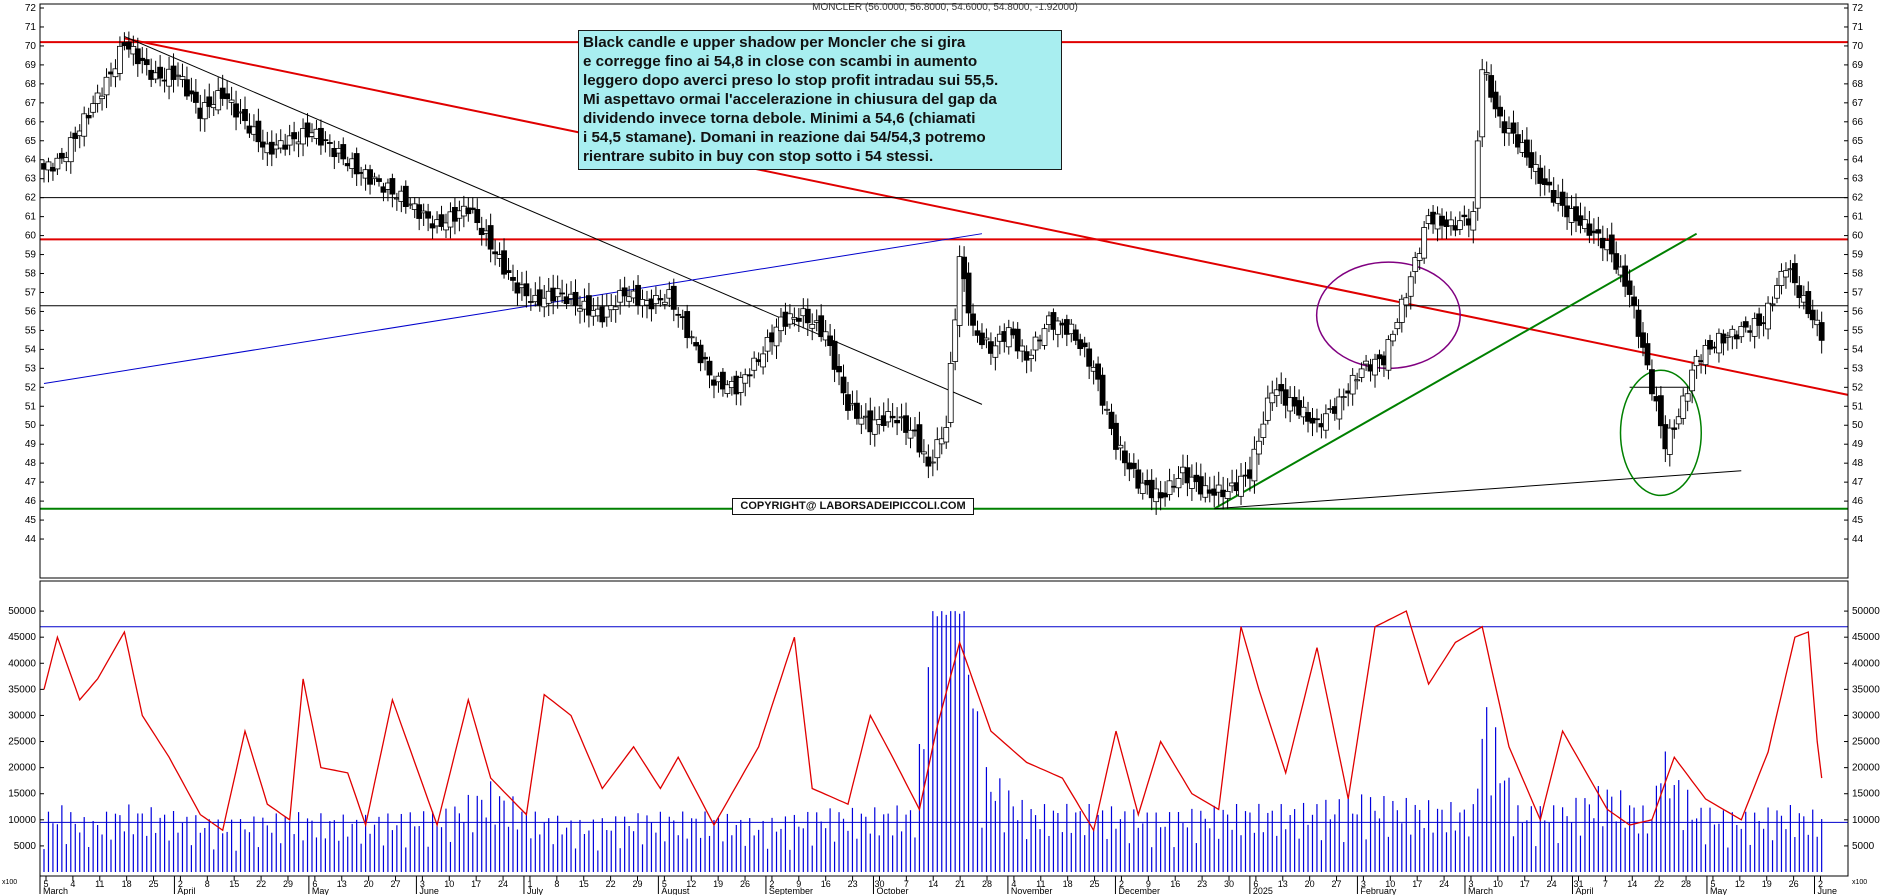  What do you see at coordinates (1858, 444) in the screenshot?
I see `price-tick-label-right: 49` at bounding box center [1858, 444].